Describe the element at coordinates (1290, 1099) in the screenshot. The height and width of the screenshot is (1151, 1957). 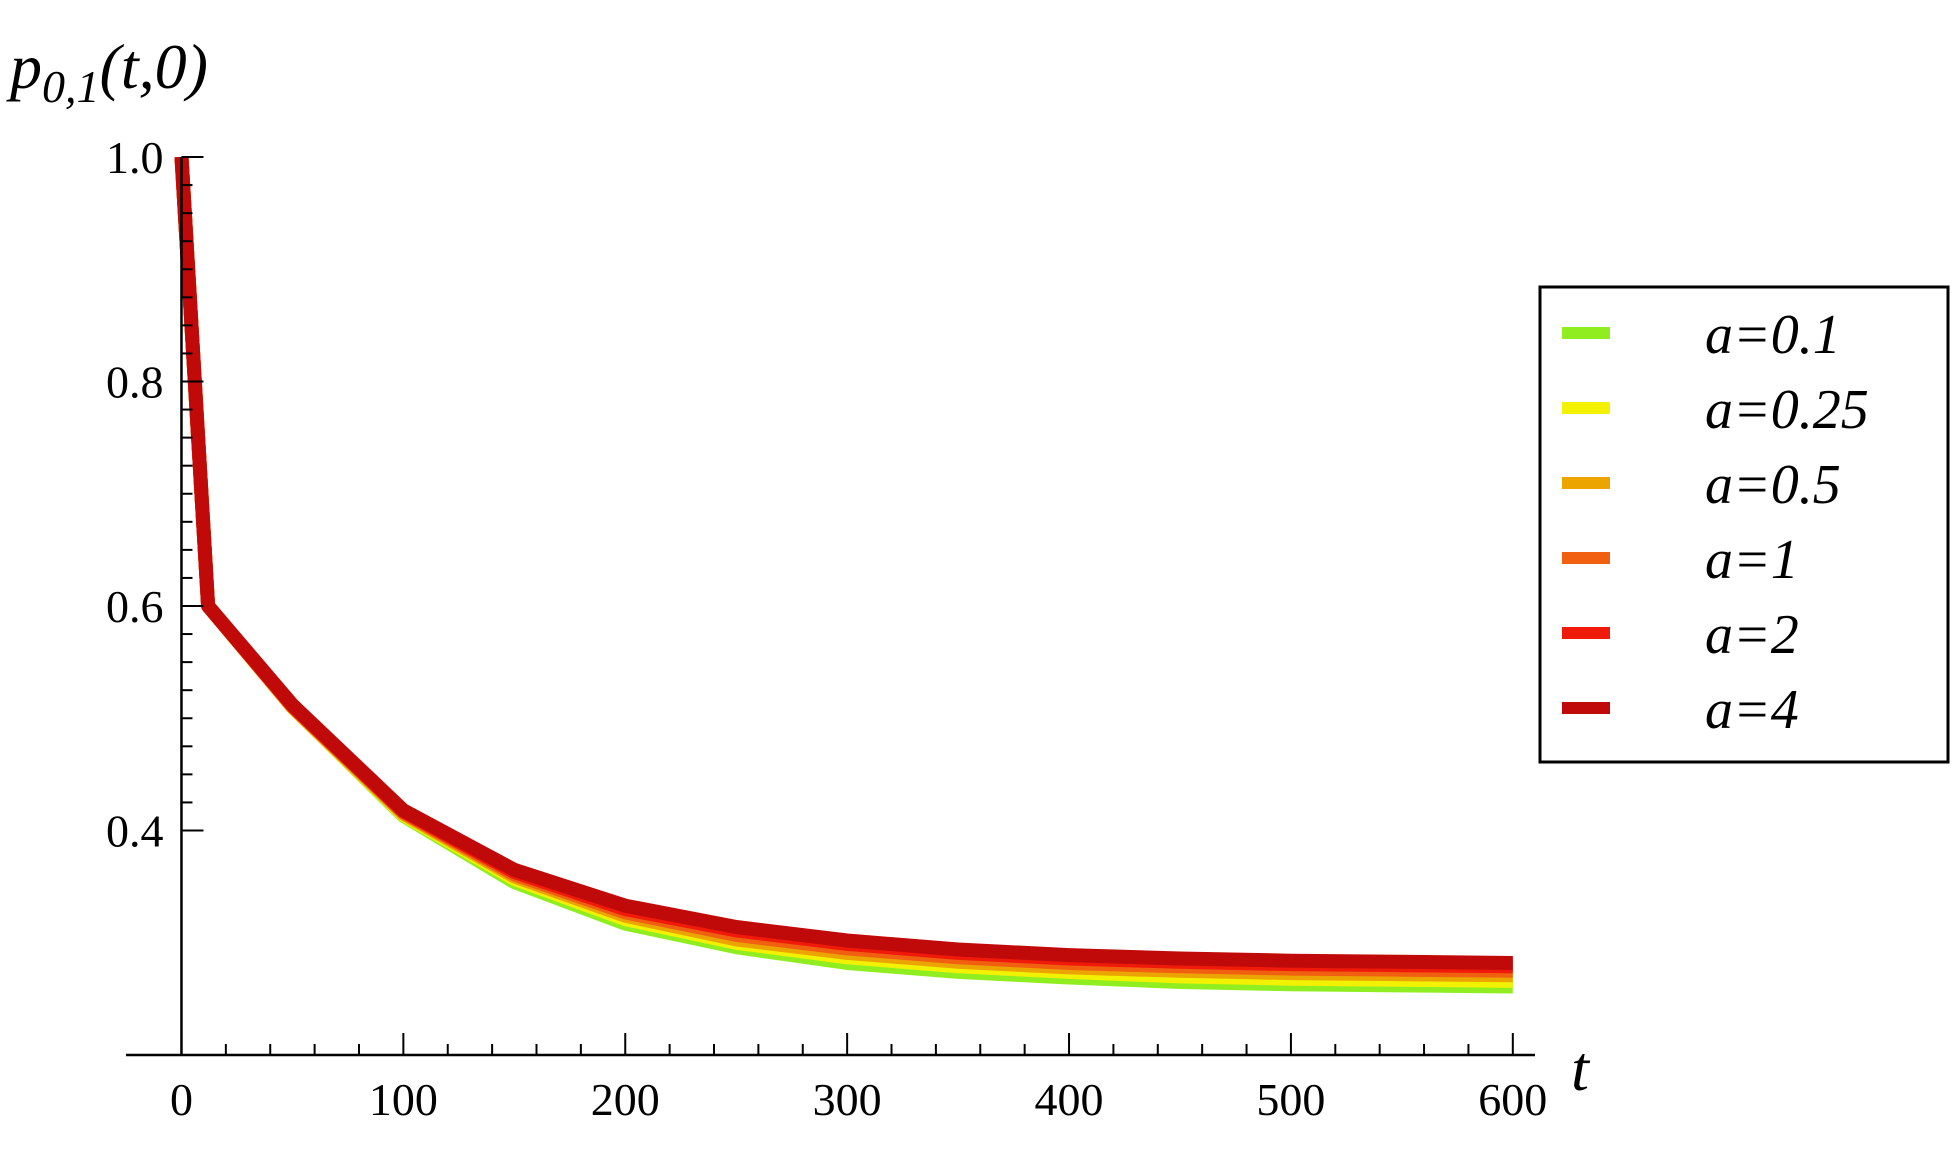
I see `x-tick-label: 500` at that location.